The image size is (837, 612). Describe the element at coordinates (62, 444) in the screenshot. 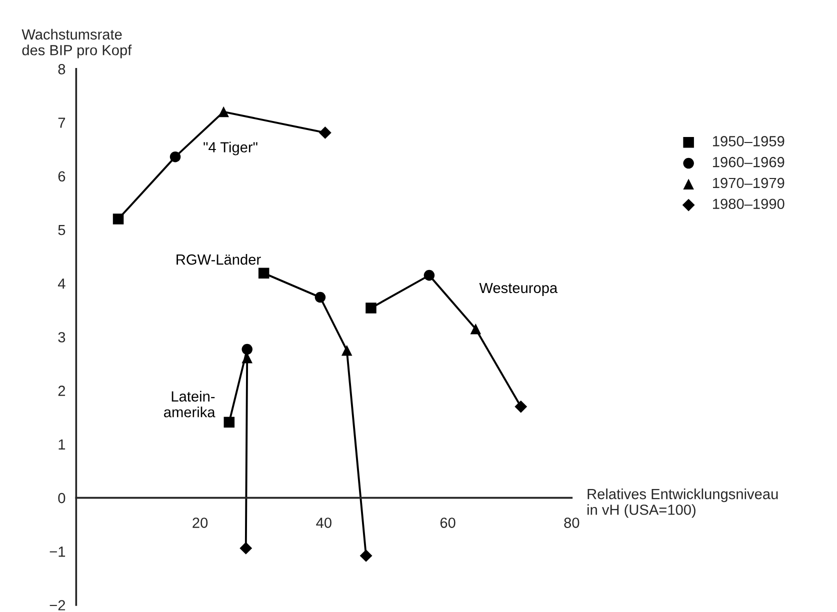

I see `y-tick-label: 1` at that location.